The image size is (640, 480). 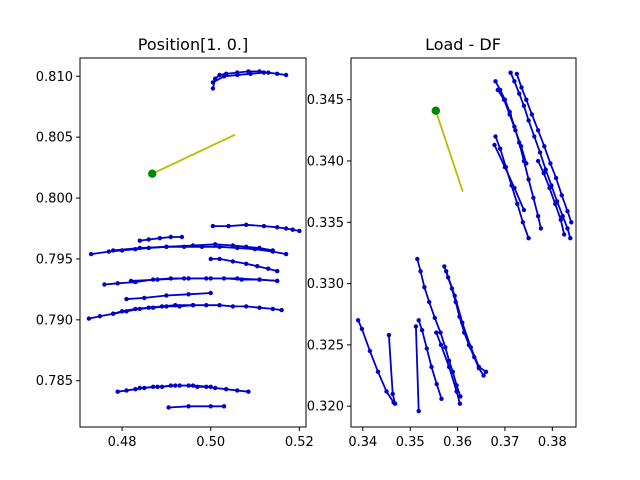 What do you see at coordinates (410, 442) in the screenshot?
I see `x-tick-label: 0.35` at bounding box center [410, 442].